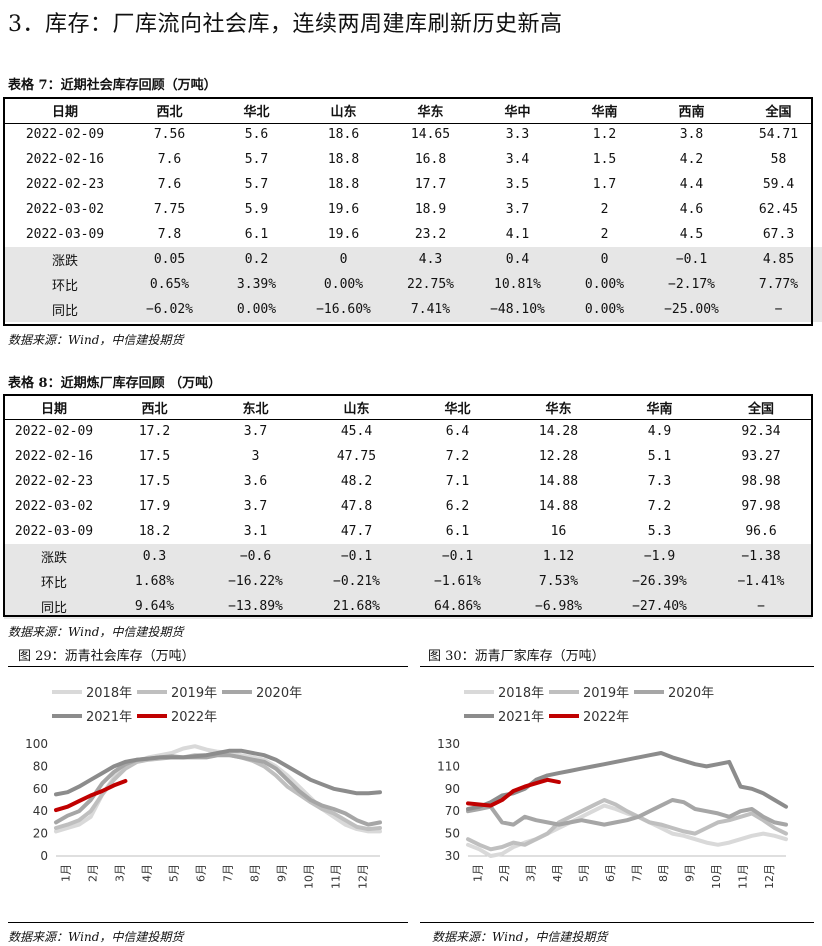  I want to click on table-cell: 4.85, so click(778, 259).